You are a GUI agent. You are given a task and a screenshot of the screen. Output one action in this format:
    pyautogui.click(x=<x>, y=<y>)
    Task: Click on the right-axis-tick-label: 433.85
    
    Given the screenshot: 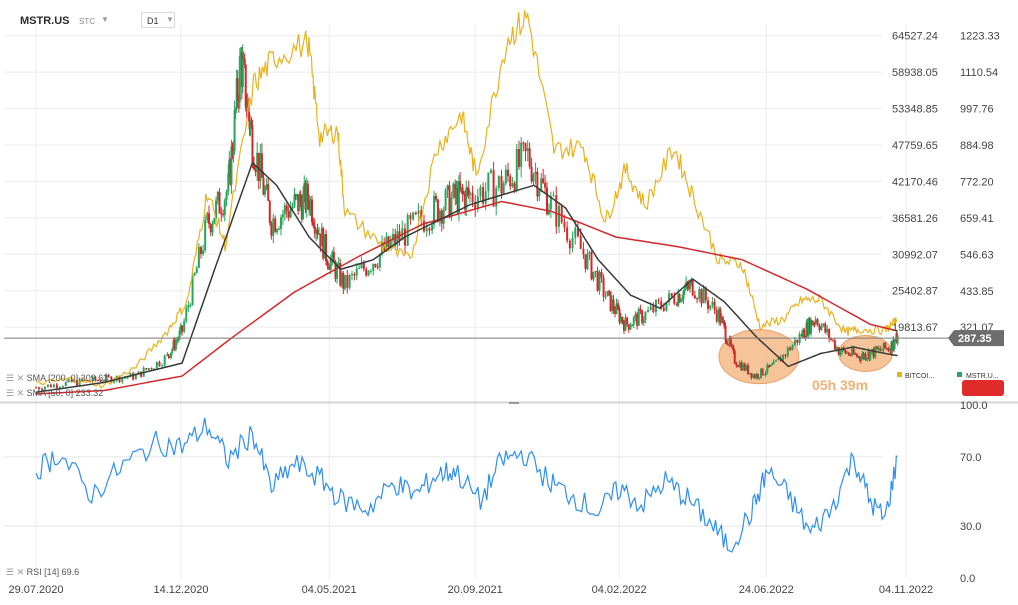 What is the action you would take?
    pyautogui.click(x=977, y=292)
    